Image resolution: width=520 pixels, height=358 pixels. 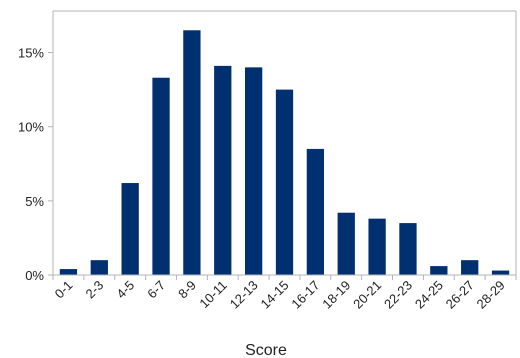 I want to click on x-axis-title: Score, so click(x=266, y=350).